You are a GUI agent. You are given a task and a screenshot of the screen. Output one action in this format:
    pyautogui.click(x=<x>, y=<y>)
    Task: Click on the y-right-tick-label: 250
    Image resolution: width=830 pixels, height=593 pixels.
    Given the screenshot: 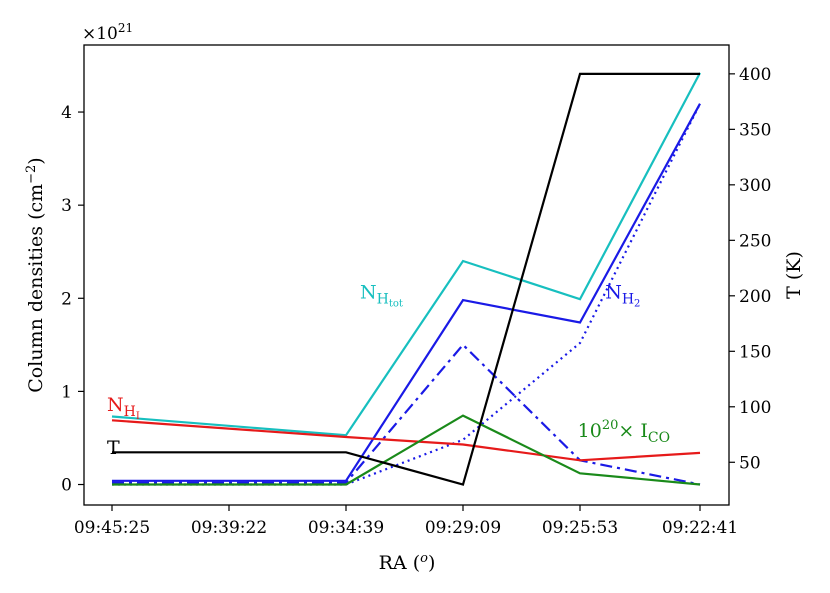 What is the action you would take?
    pyautogui.click(x=755, y=241)
    